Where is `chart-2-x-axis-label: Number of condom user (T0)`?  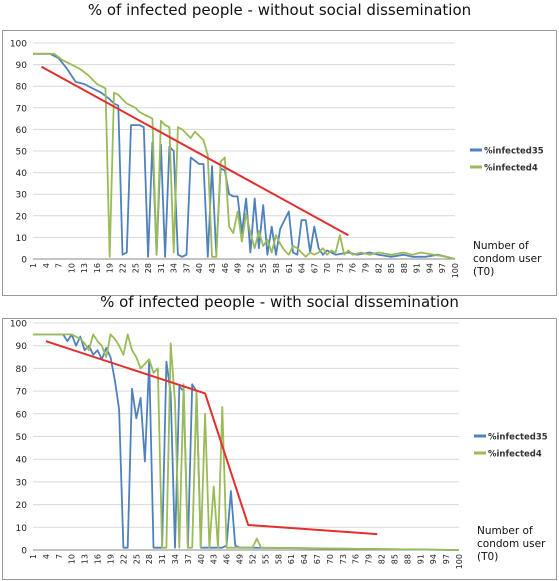
chart-2-x-axis-label: Number of condom user (T0) is located at coordinates (511, 544).